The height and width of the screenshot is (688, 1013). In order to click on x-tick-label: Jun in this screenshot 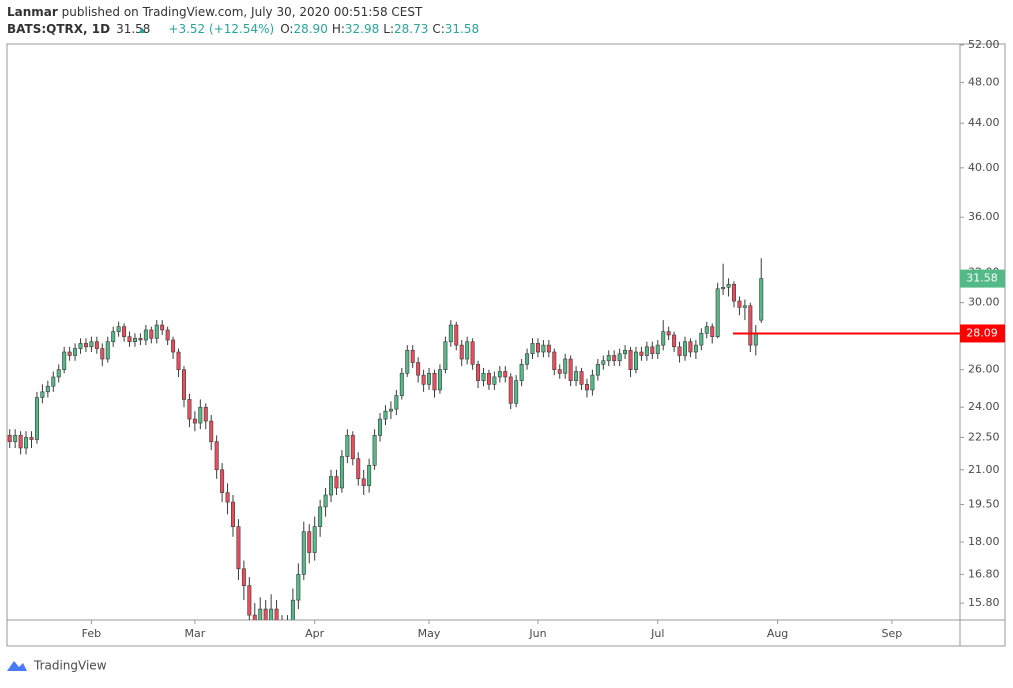, I will do `click(537, 633)`.